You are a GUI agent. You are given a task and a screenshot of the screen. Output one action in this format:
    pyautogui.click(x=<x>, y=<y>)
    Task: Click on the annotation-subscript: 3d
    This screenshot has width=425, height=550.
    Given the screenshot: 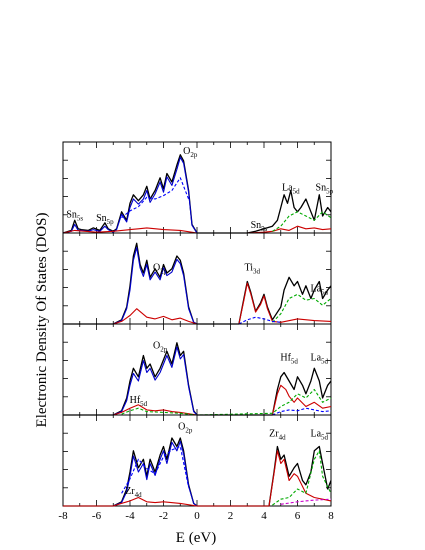 What is the action you would take?
    pyautogui.click(x=257, y=271)
    